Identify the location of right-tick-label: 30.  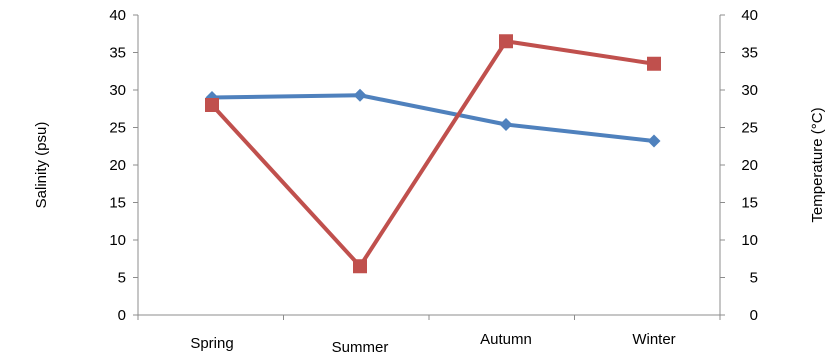
(749, 90).